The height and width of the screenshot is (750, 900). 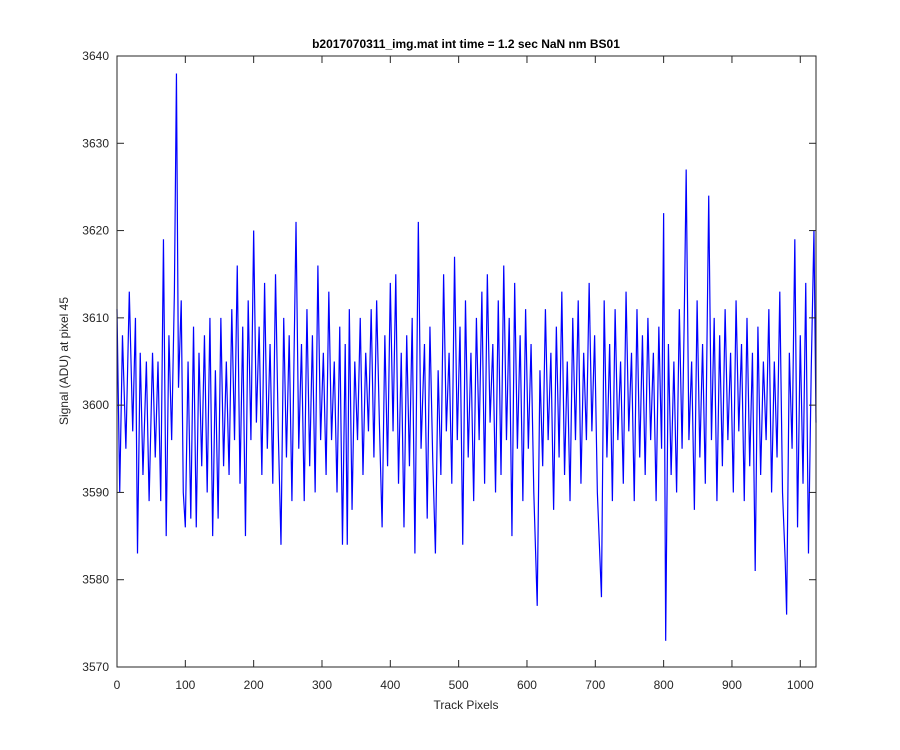 What do you see at coordinates (595, 685) in the screenshot?
I see `x-tick-label: 700` at bounding box center [595, 685].